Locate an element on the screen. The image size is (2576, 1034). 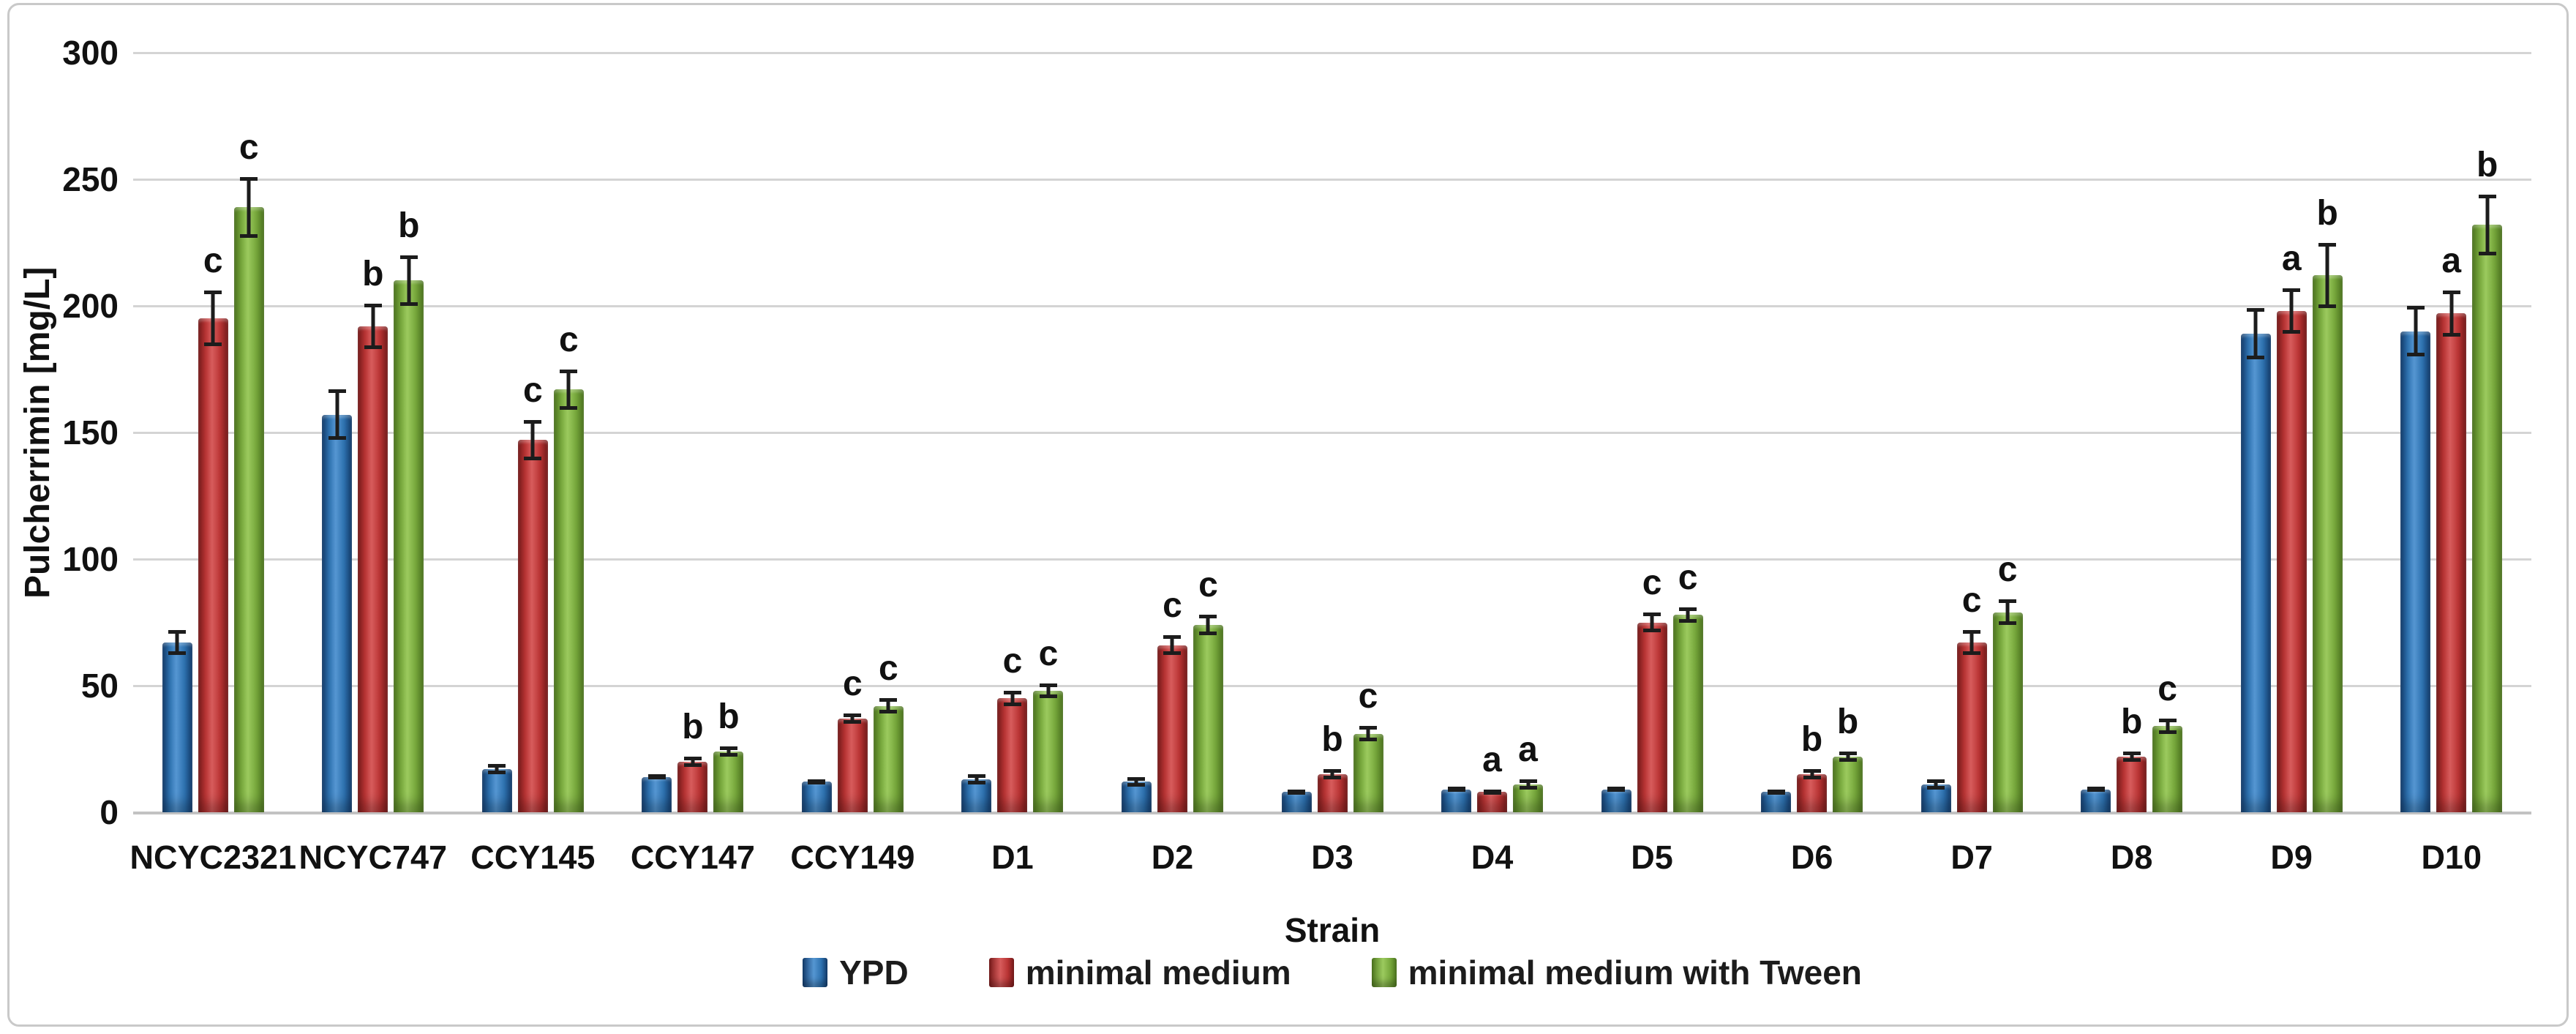
legend-label: minimal medium with Tween is located at coordinates (1635, 973).